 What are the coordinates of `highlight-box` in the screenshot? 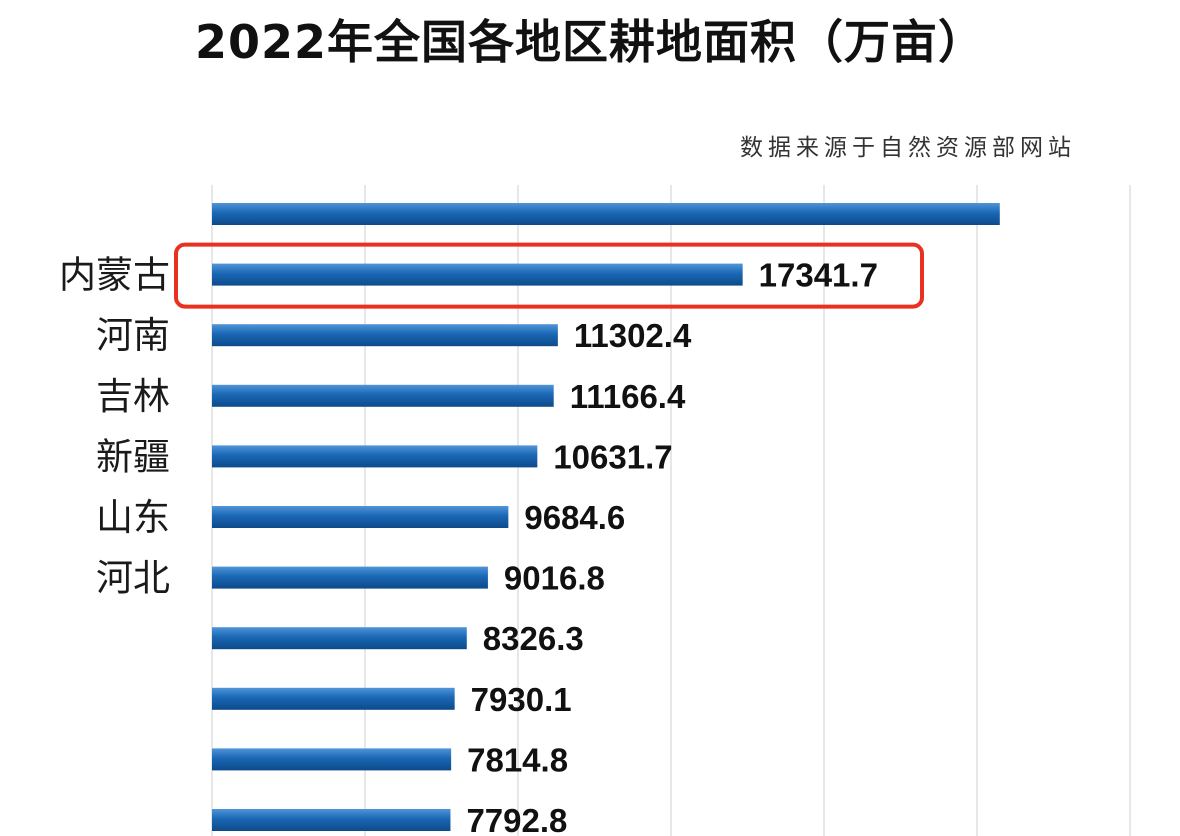 It's located at (549, 275).